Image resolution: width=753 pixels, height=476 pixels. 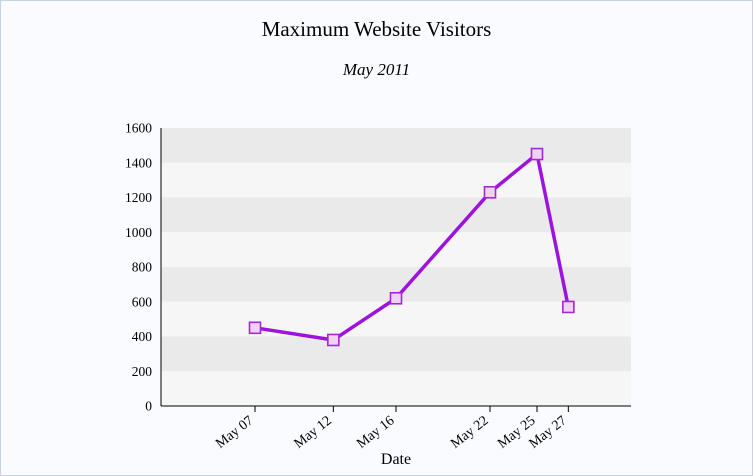 What do you see at coordinates (234, 432) in the screenshot?
I see `x-tick-label: May 07` at bounding box center [234, 432].